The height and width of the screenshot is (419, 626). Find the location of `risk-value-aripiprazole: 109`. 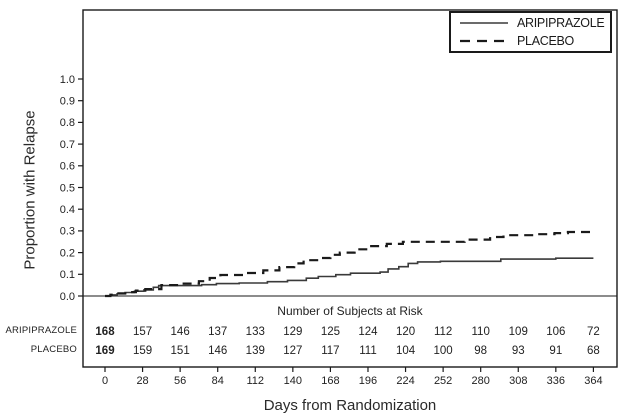

risk-value-aripiprazole: 109 is located at coordinates (518, 332).